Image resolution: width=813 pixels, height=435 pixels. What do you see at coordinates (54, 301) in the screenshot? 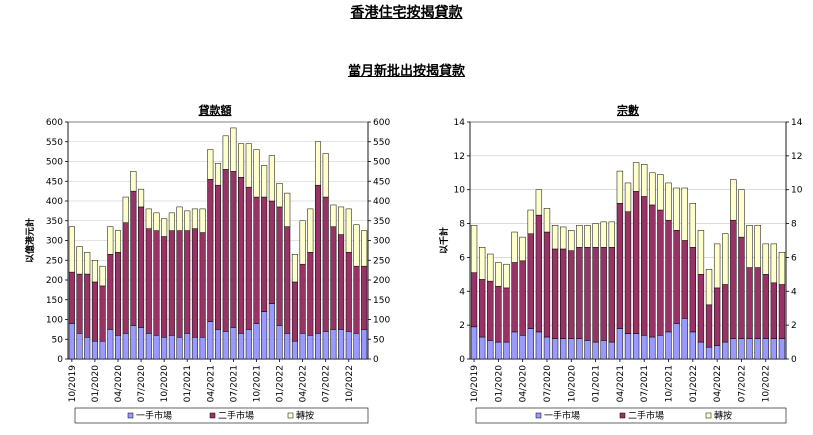
I see `chart1-left-tick-label: 150` at bounding box center [54, 301].